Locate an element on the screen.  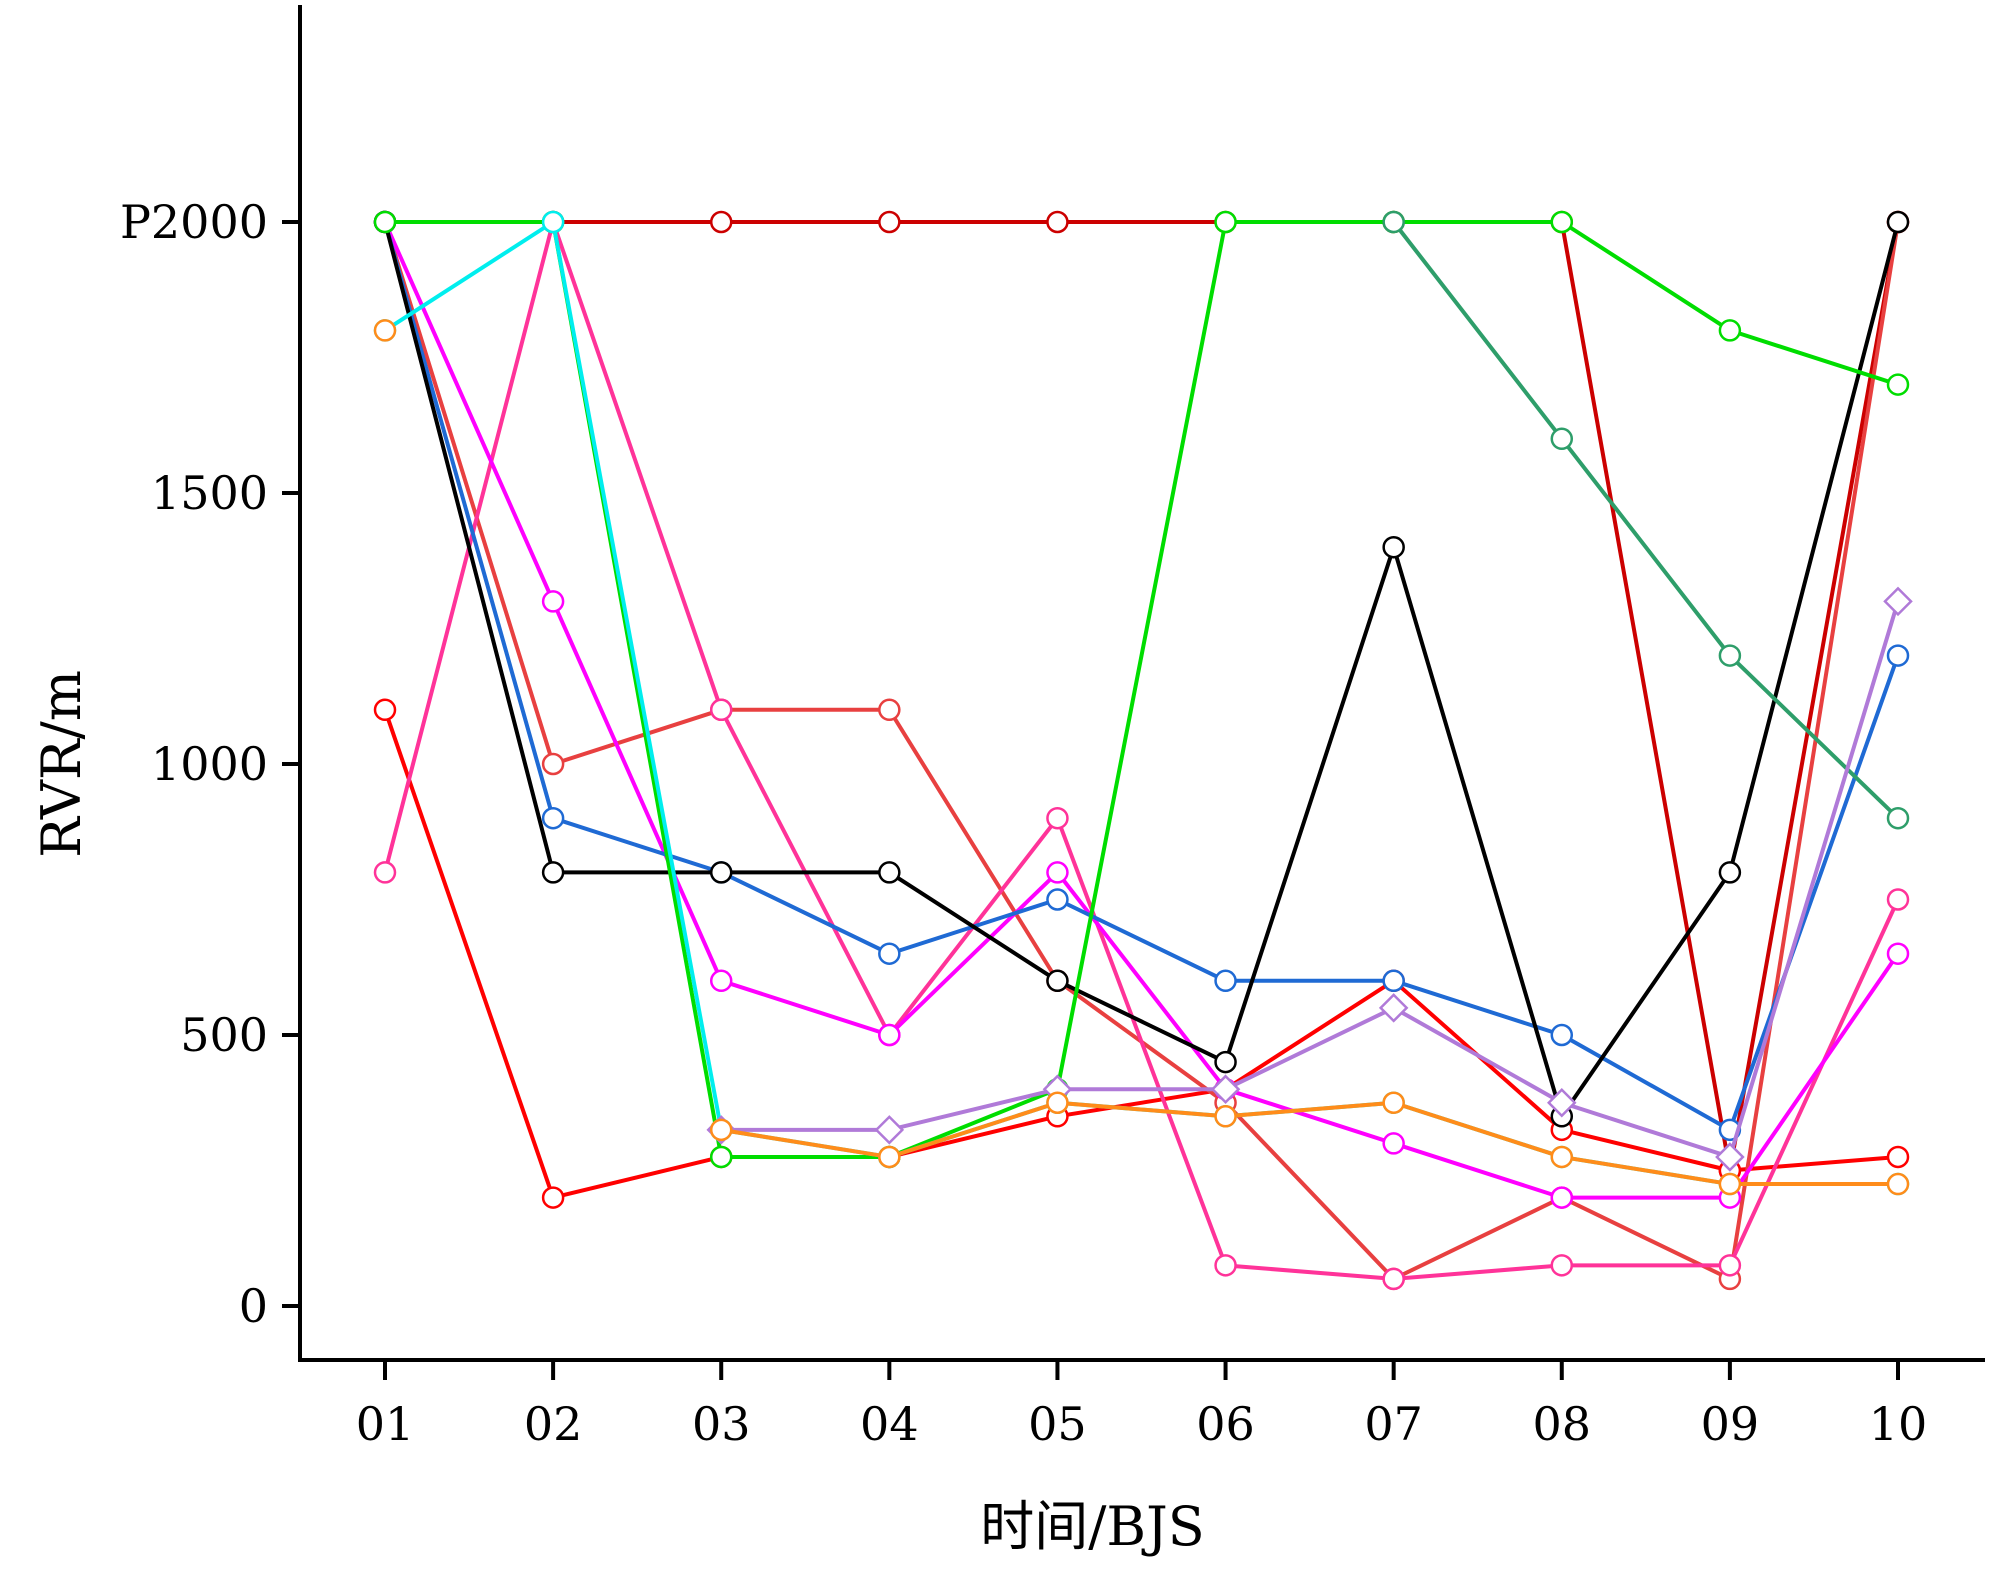
x-tick-label: 07 is located at coordinates (1393, 1424).